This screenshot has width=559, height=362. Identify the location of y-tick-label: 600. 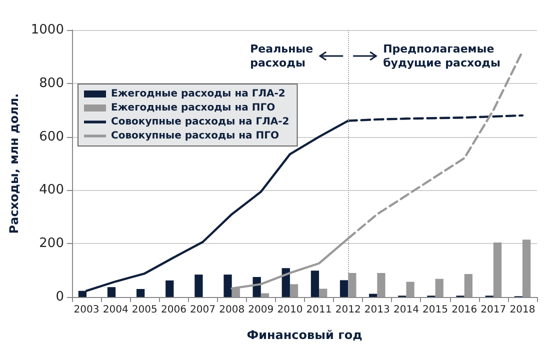
(51, 136).